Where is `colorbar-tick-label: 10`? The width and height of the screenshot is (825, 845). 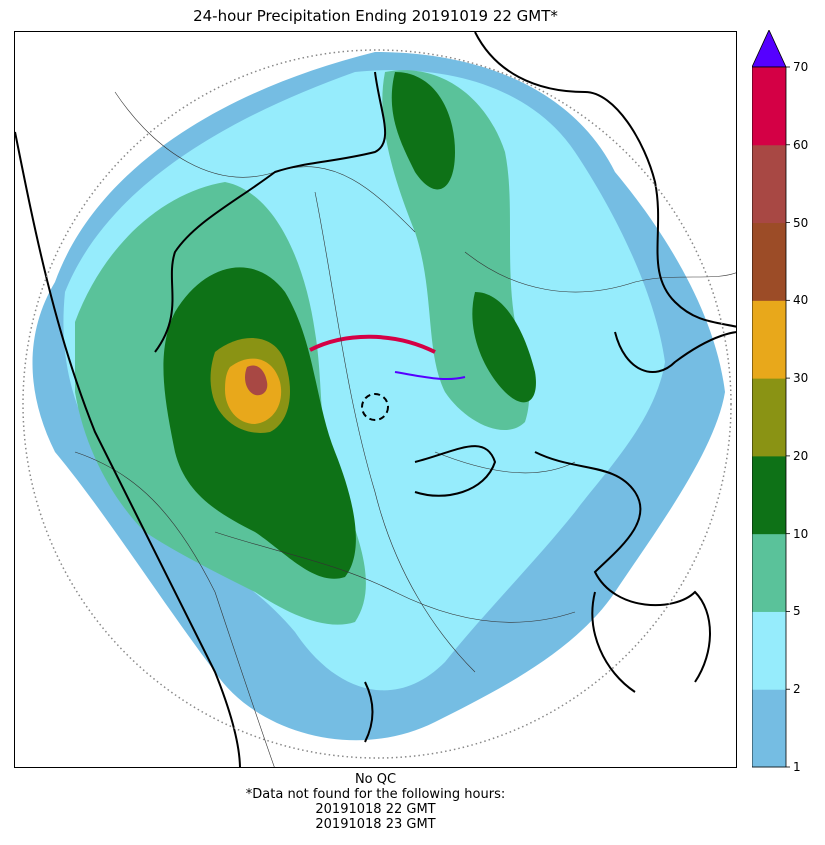
colorbar-tick-label: 10 is located at coordinates (801, 533).